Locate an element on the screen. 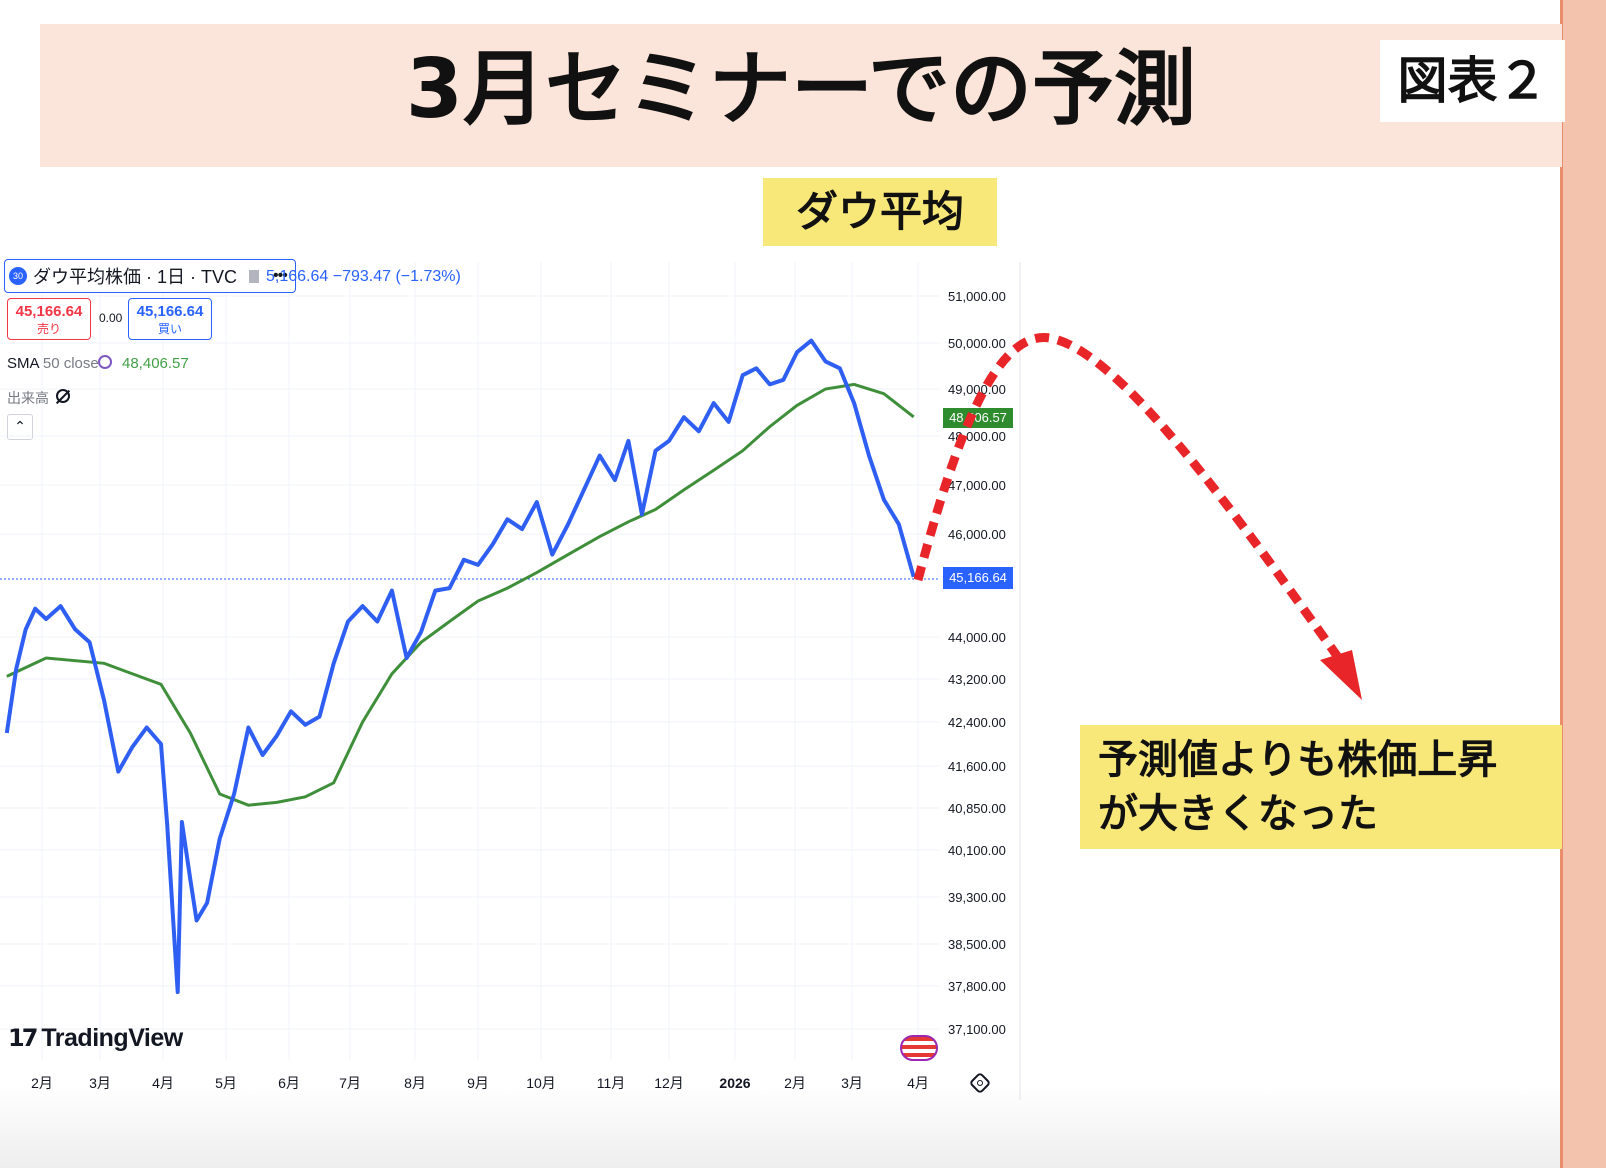 The width and height of the screenshot is (1606, 1168). sma-value: 48,406.57 is located at coordinates (155, 363).